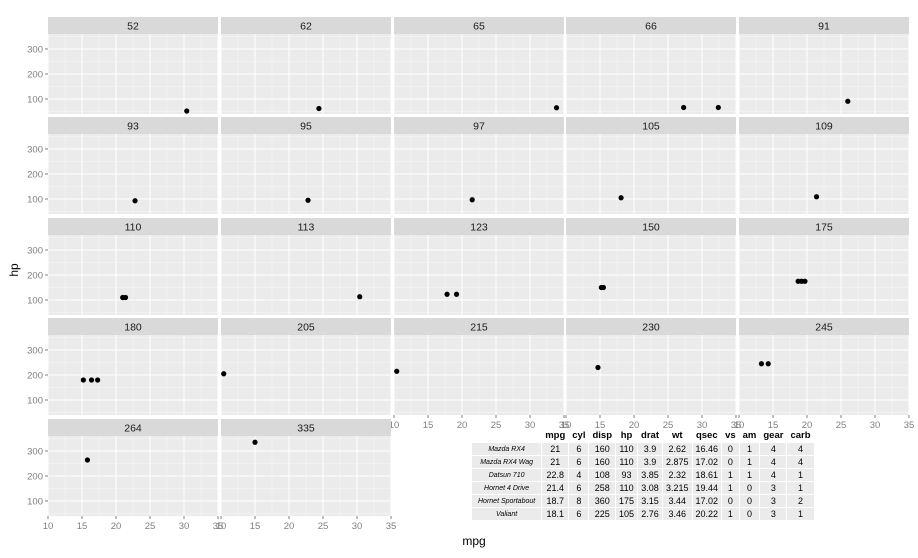 The image size is (918, 558). What do you see at coordinates (555, 514) in the screenshot?
I see `table-cell: 18.1` at bounding box center [555, 514].